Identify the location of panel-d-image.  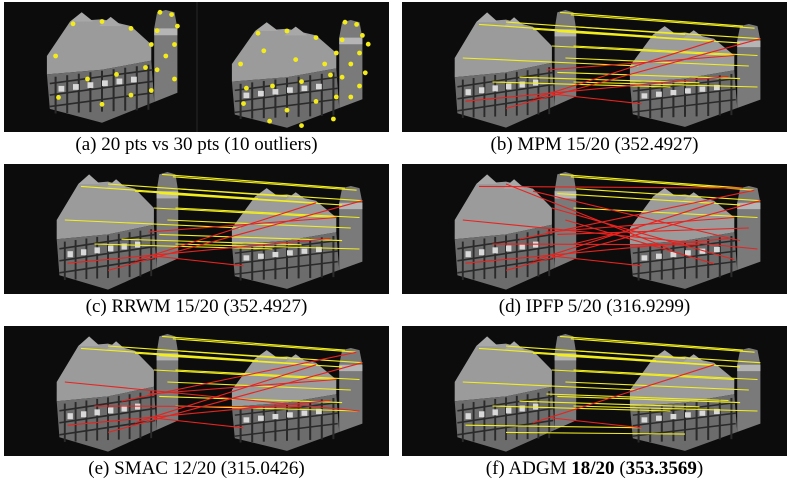
(594, 229).